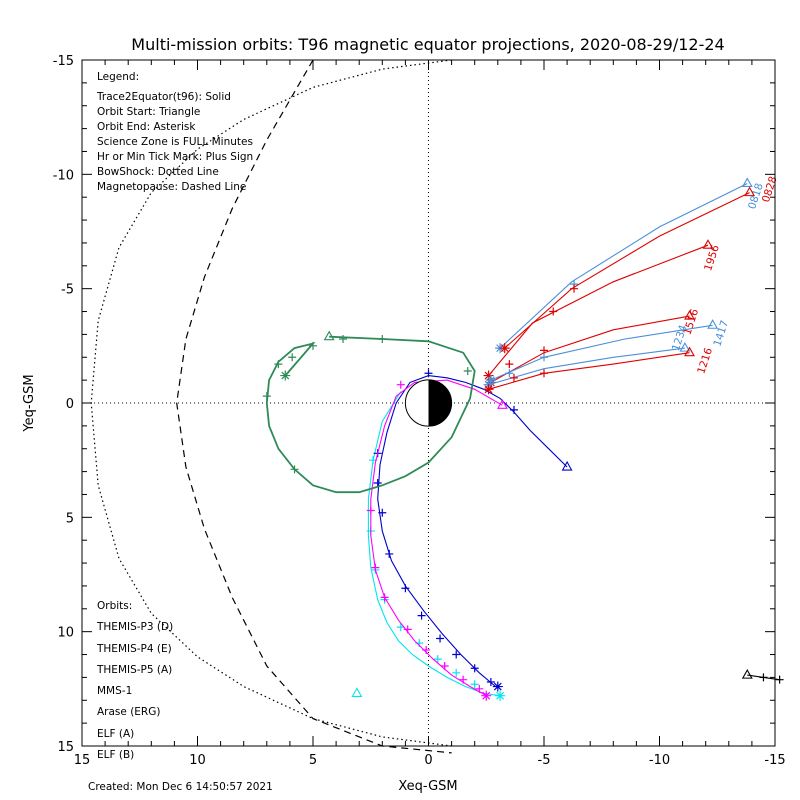 Image resolution: width=800 pixels, height=800 pixels. I want to click on legend-line-magnetopause: Magnetopause: Dashed Line, so click(171, 187).